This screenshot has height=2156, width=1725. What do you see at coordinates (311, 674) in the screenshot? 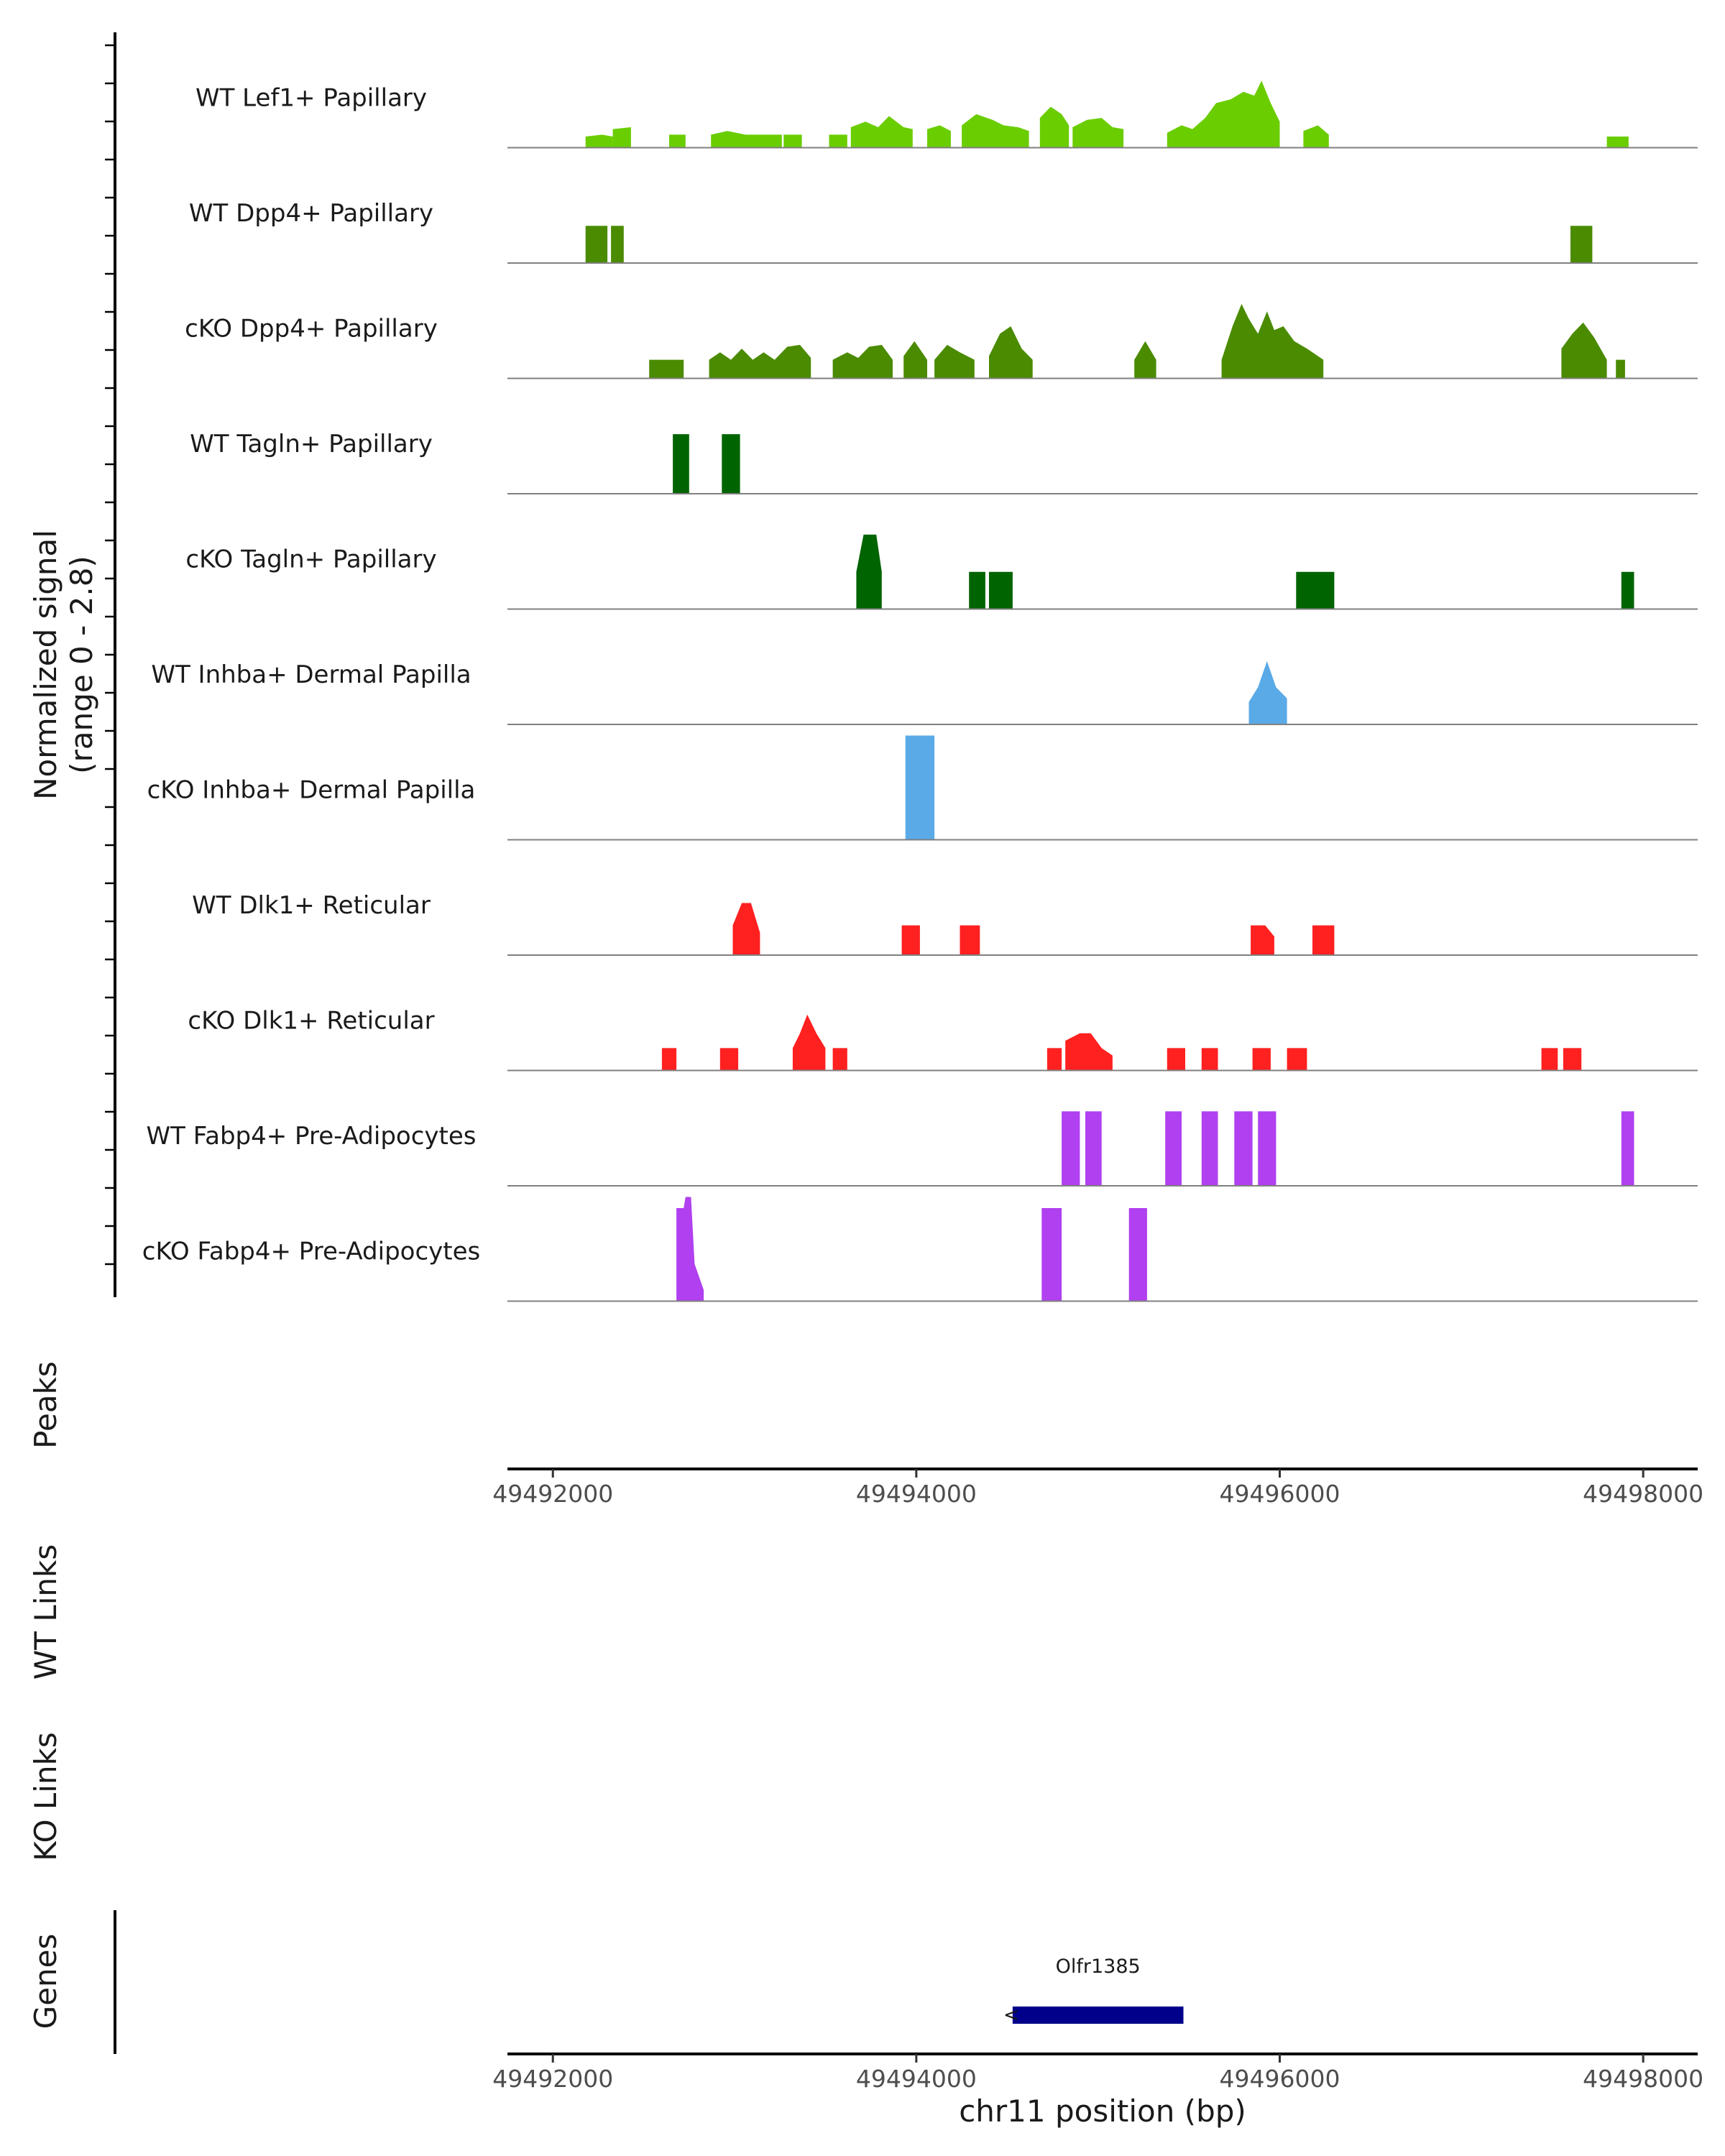
I see `track-label: WT Inhba+ Dermal Papilla` at bounding box center [311, 674].